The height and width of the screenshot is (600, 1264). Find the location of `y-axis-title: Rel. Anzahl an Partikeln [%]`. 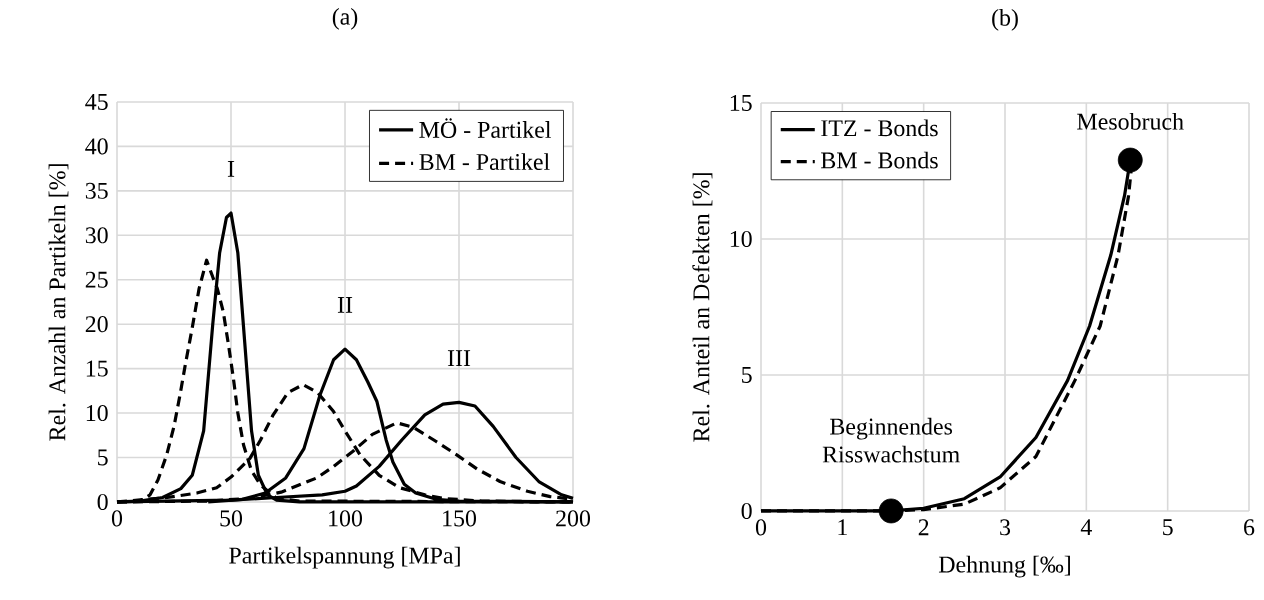

y-axis-title: Rel. Anzahl an Partikeln [%] is located at coordinates (58, 302).